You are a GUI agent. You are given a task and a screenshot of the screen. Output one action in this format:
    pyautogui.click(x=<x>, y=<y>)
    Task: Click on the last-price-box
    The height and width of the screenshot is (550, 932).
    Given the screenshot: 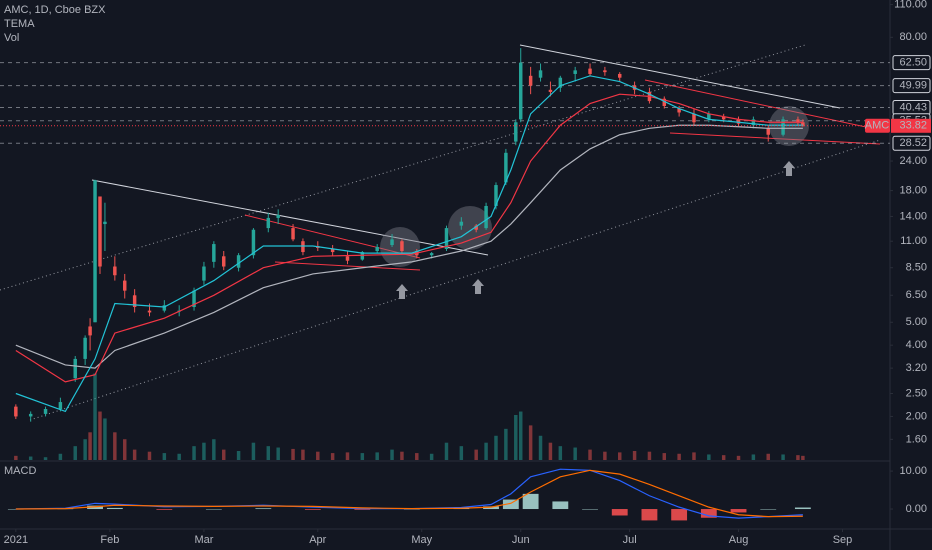 What is the action you would take?
    pyautogui.click(x=911, y=125)
    